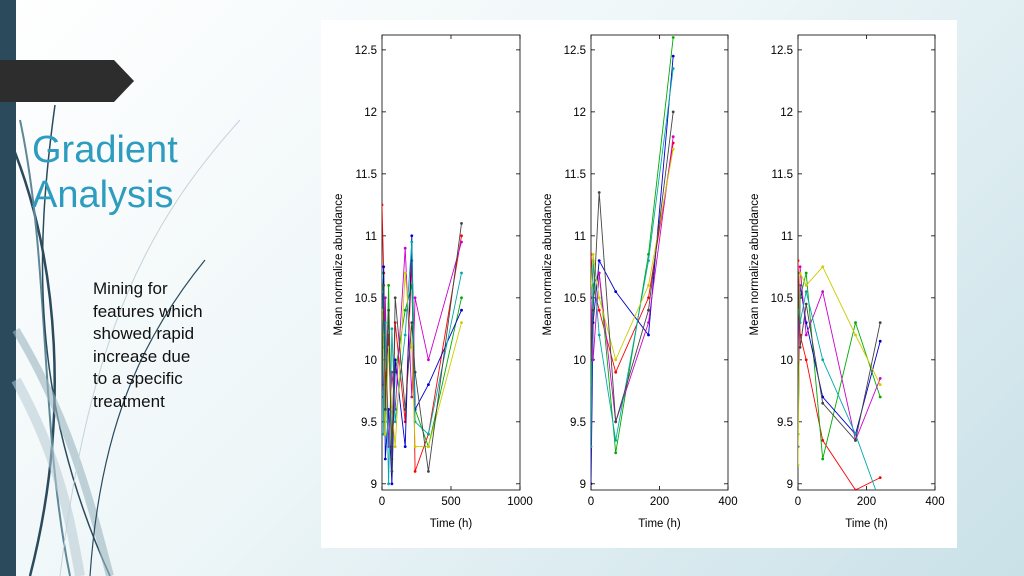 The height and width of the screenshot is (576, 1024). Describe the element at coordinates (105, 150) in the screenshot. I see `slide-title-line: Gradient` at that location.